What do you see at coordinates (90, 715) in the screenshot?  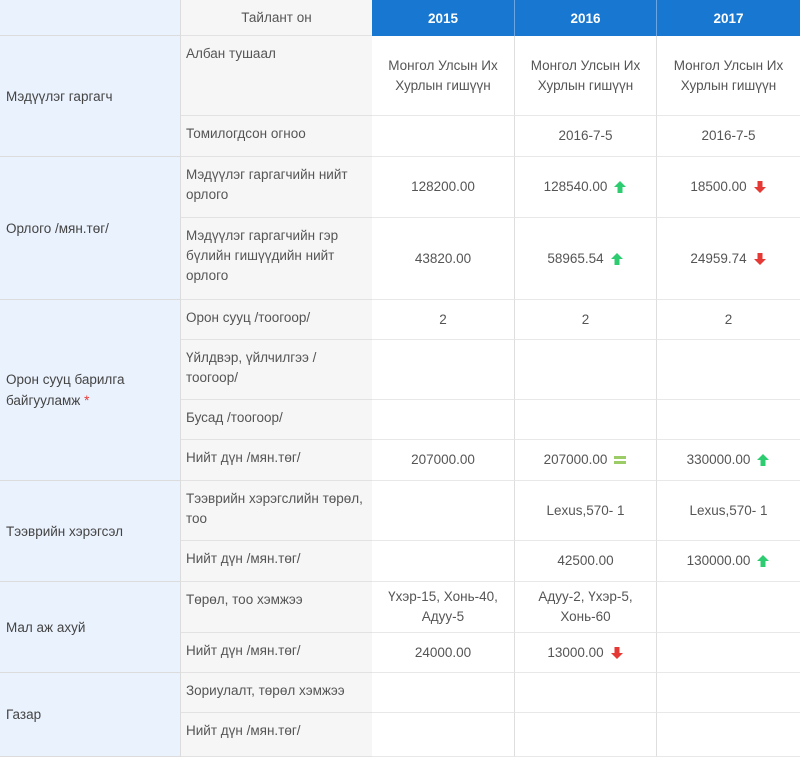 I see `group-label-5: Газар` at bounding box center [90, 715].